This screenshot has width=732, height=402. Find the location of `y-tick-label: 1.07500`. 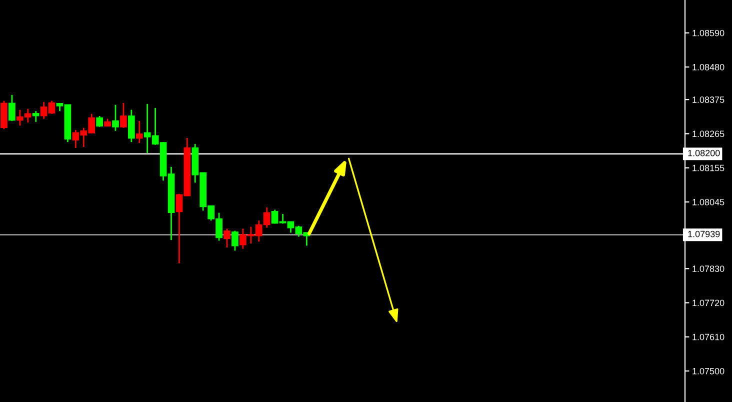

y-tick-label: 1.07500 is located at coordinates (708, 371).